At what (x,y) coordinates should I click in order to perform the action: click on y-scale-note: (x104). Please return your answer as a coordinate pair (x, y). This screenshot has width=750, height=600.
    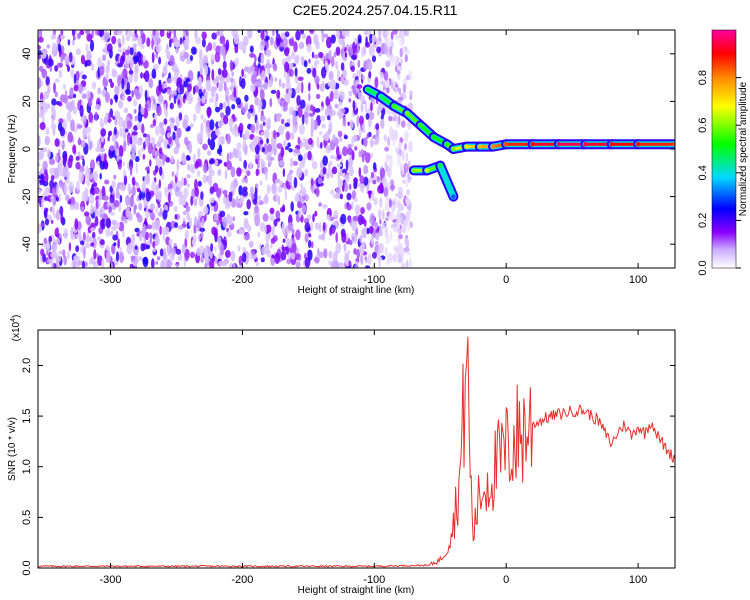
    Looking at the image, I should click on (16, 328).